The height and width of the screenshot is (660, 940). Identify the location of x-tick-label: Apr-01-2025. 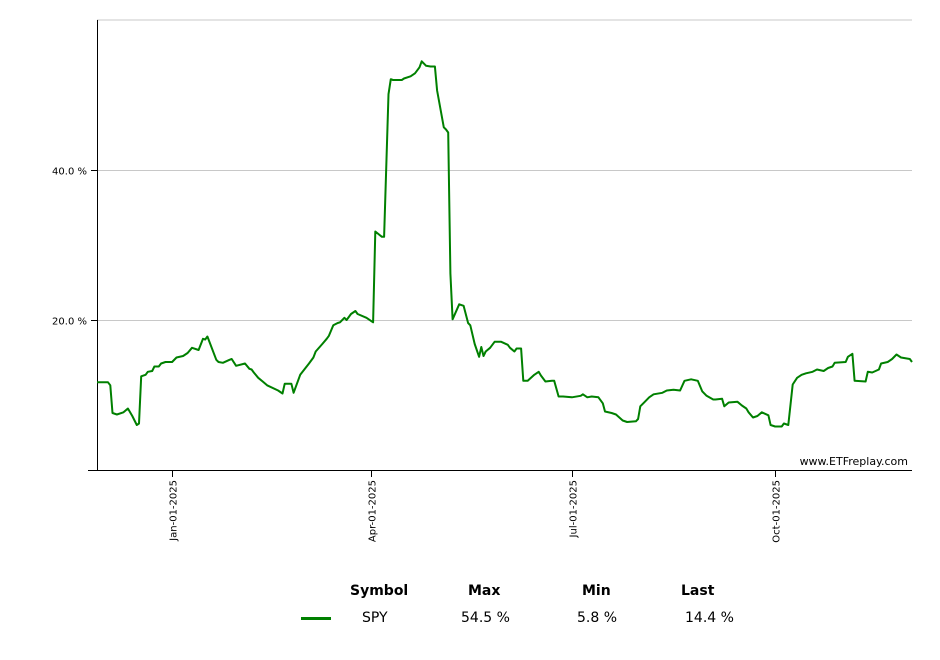
(373, 511).